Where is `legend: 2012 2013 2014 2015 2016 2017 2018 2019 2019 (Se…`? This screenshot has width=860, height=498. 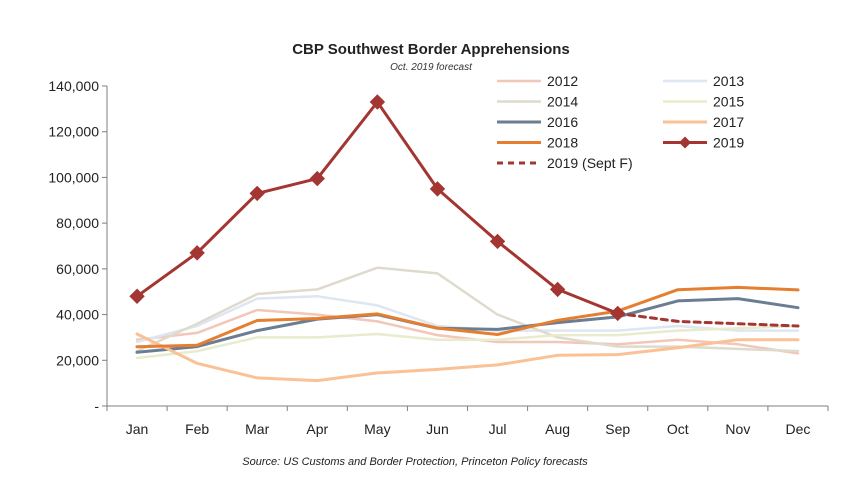 legend: 2012 2013 2014 2015 2016 2017 2018 2019 2019 (Se… is located at coordinates (620, 122).